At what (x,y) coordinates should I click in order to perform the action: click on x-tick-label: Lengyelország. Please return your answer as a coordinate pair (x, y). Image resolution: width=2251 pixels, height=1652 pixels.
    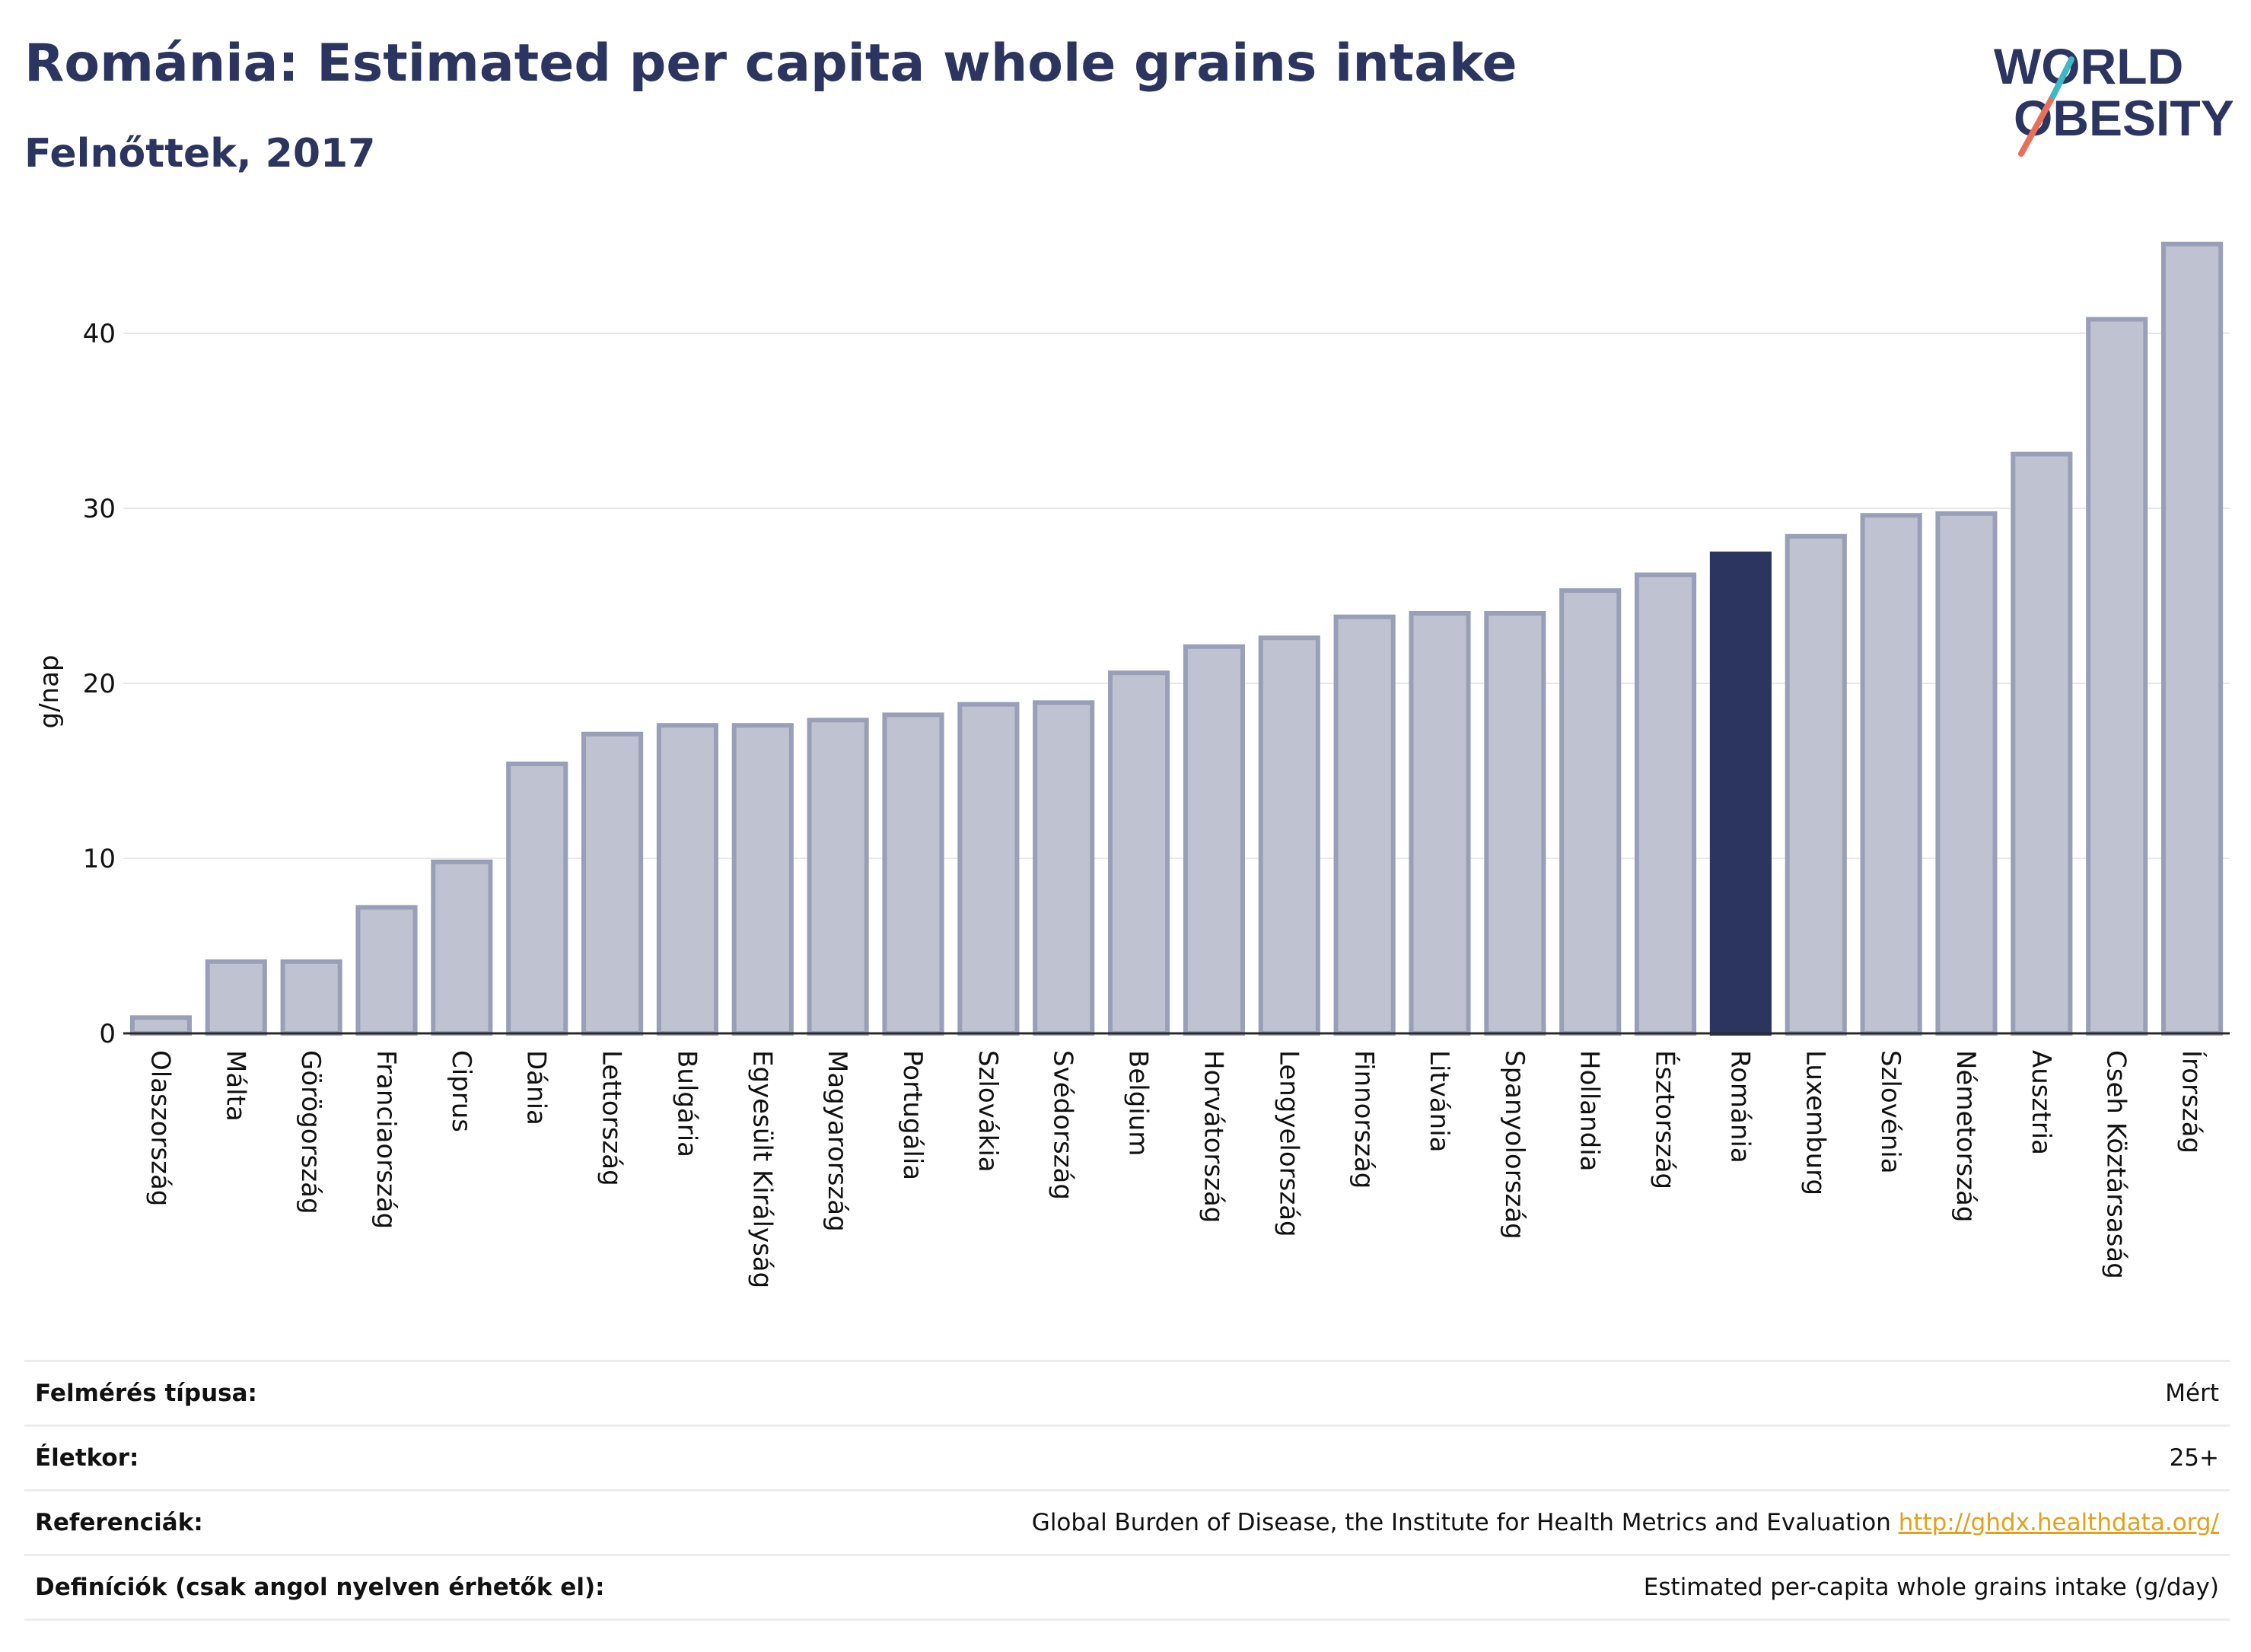
    Looking at the image, I should click on (1288, 1143).